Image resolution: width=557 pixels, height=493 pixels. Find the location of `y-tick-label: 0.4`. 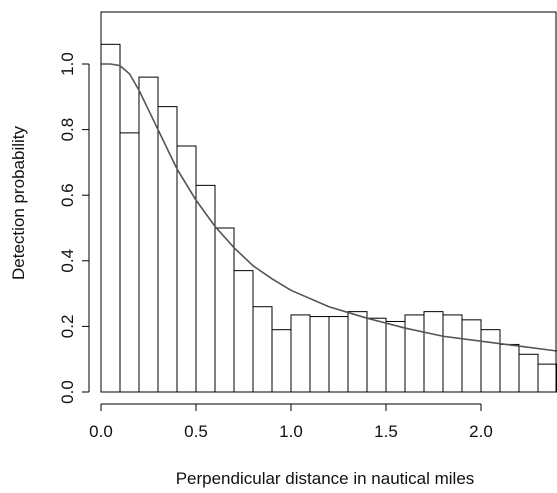

y-tick-label: 0.4 is located at coordinates (67, 261).